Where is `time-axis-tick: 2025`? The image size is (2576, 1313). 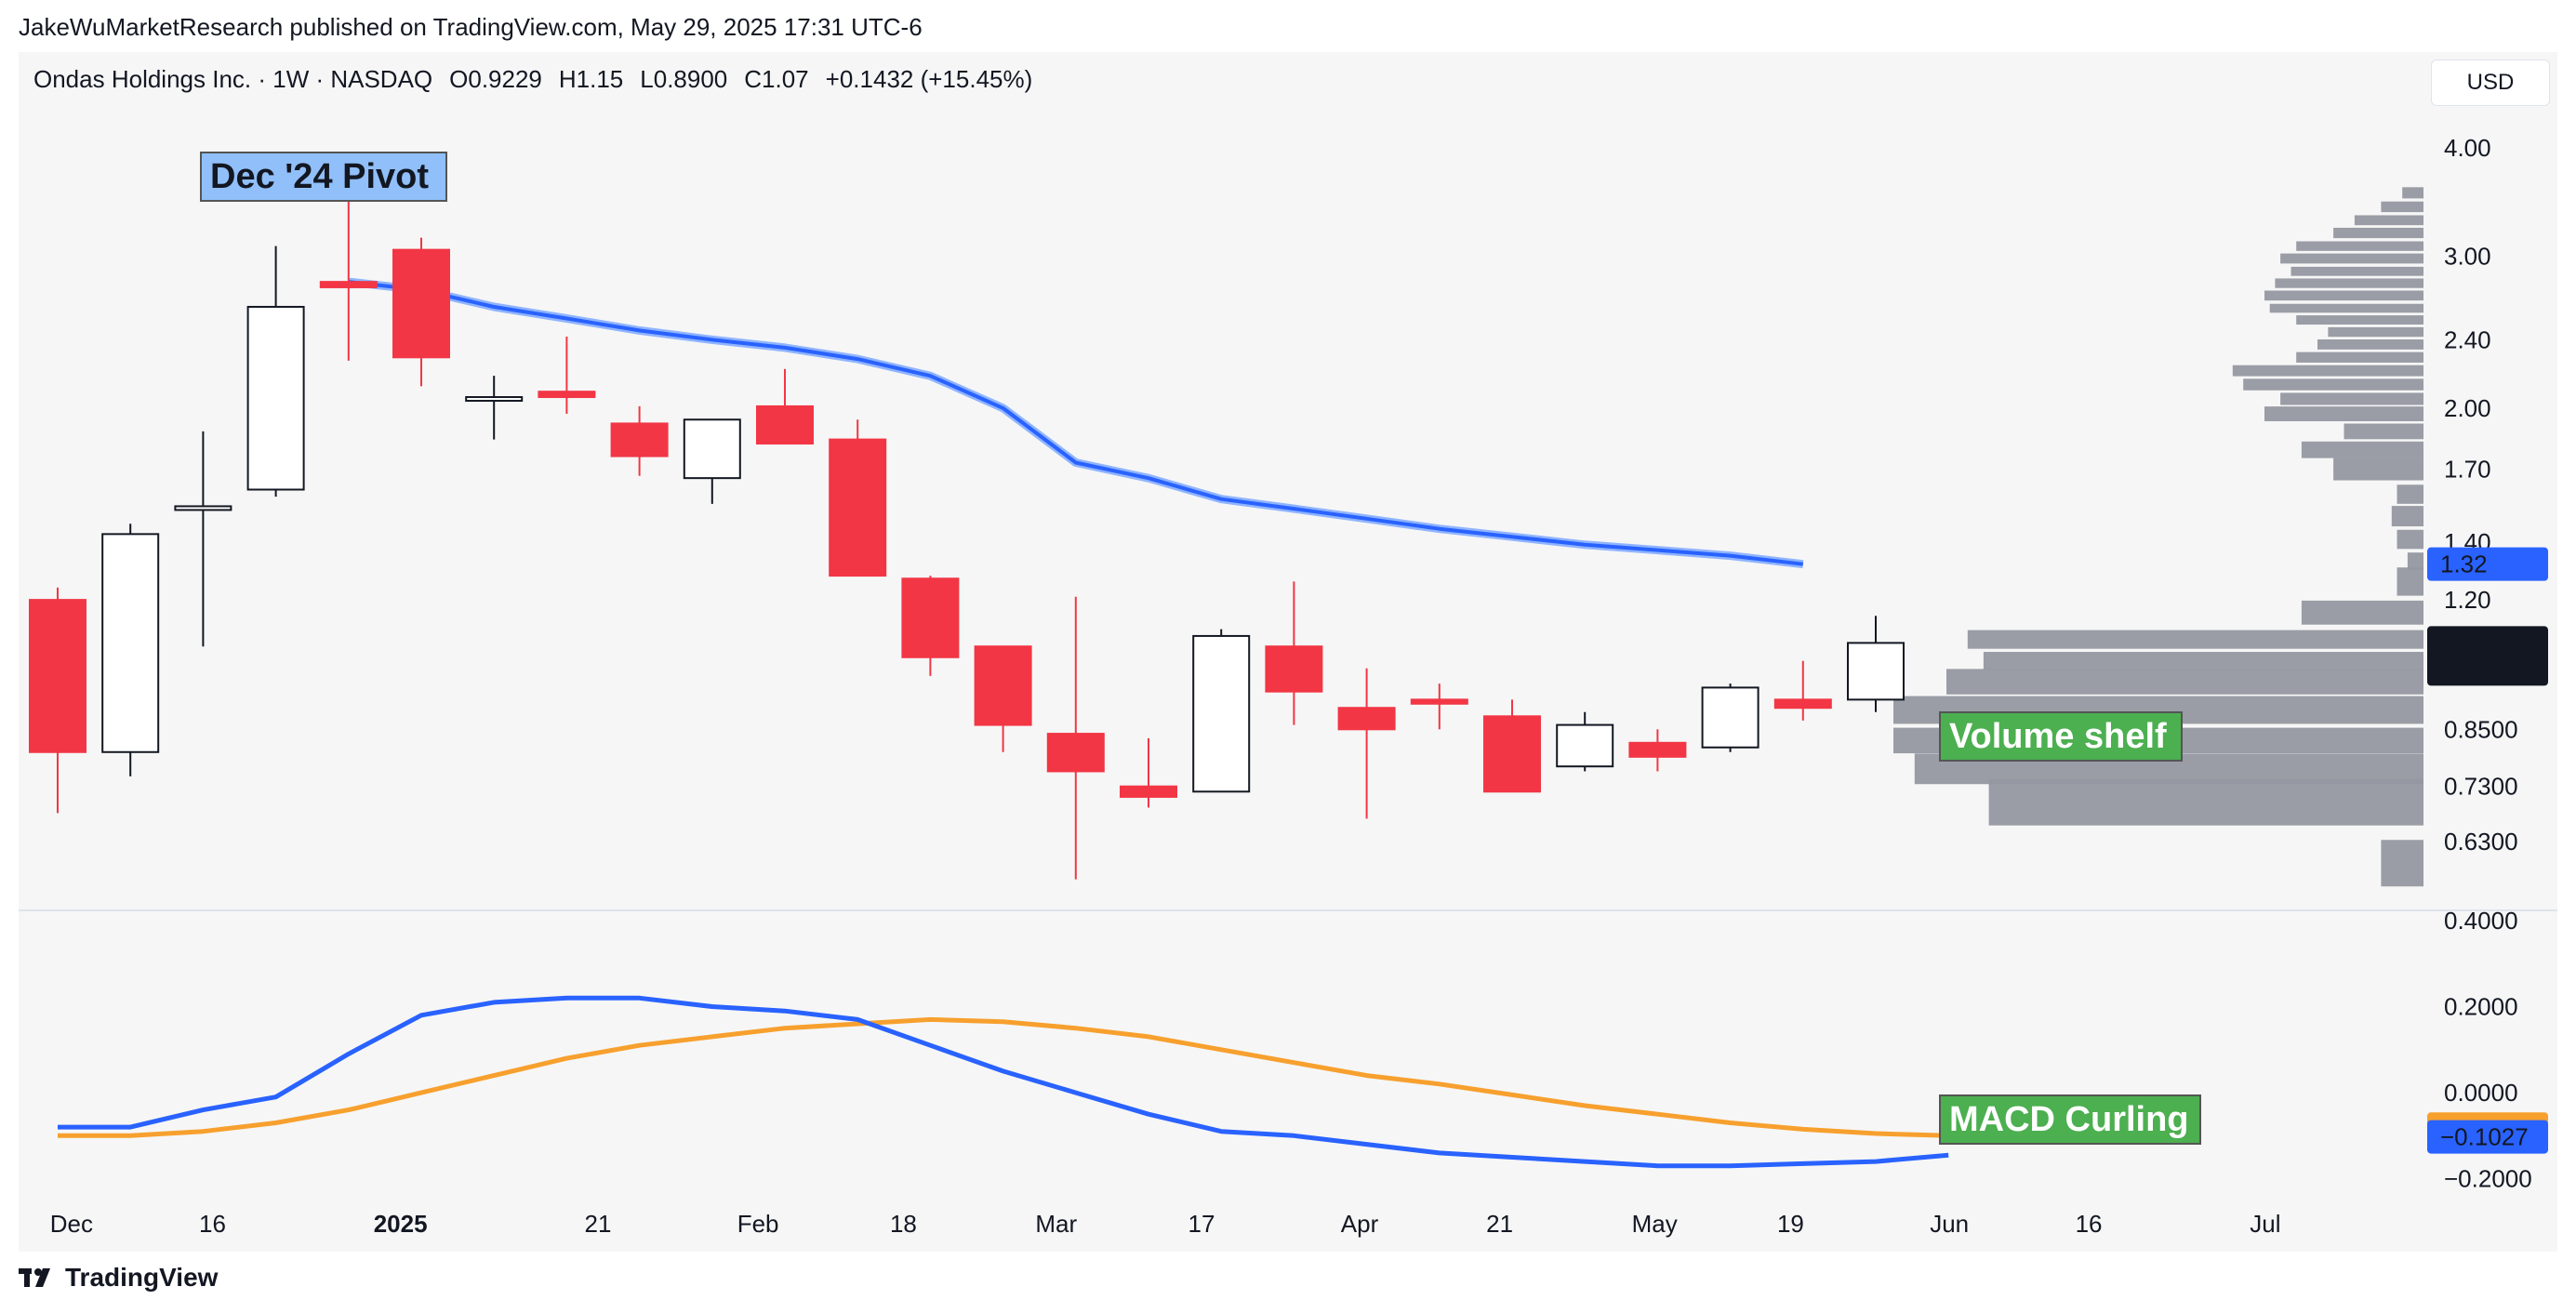
time-axis-tick: 2025 is located at coordinates (401, 1224).